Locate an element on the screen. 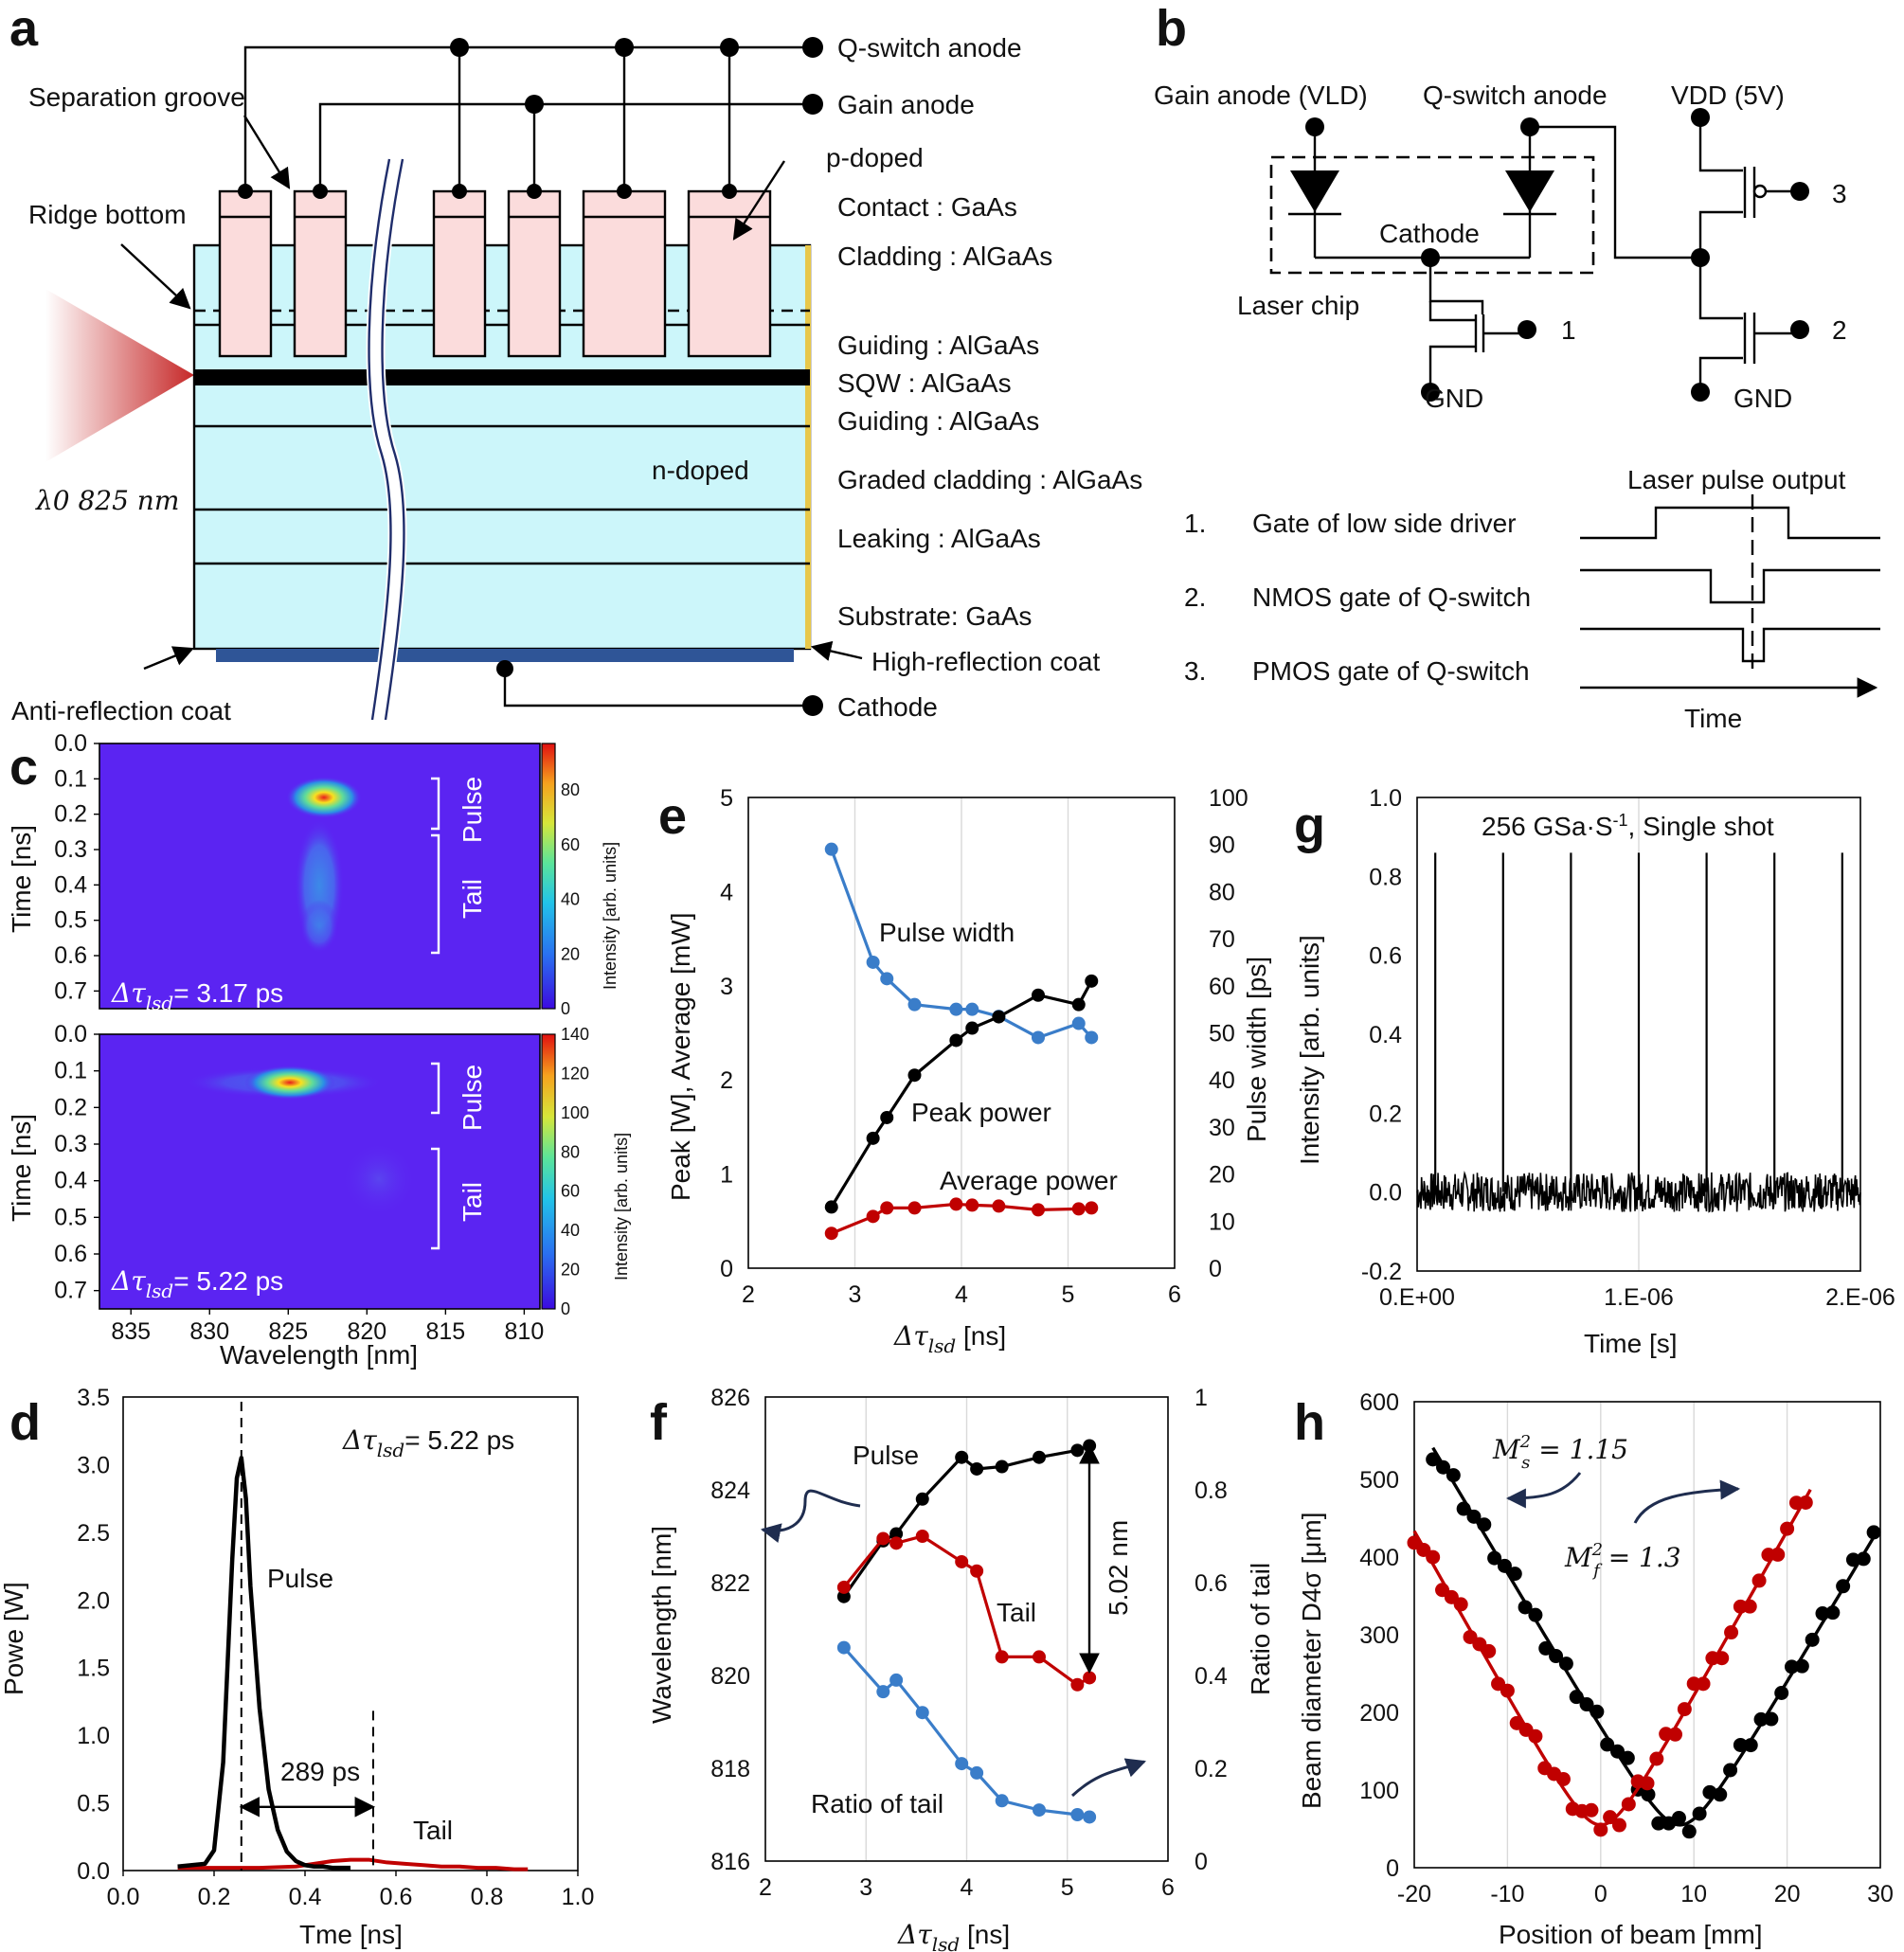 Image resolution: width=1904 pixels, height=1952 pixels. e-xtick-label: 5 is located at coordinates (1068, 1294).